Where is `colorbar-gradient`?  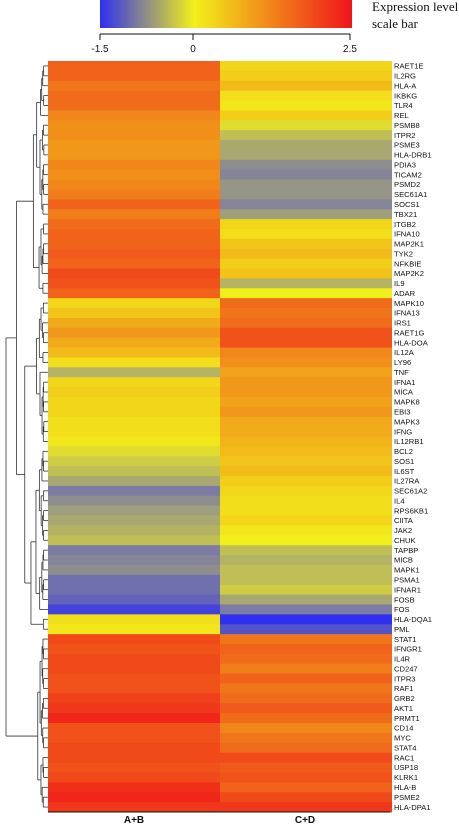
colorbar-gradient is located at coordinates (226, 14).